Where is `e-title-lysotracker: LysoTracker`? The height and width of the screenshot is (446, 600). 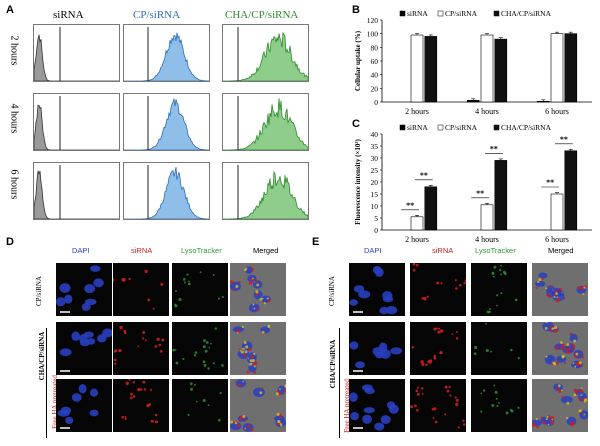
e-title-lysotracker: LysoTracker is located at coordinates (495, 250).